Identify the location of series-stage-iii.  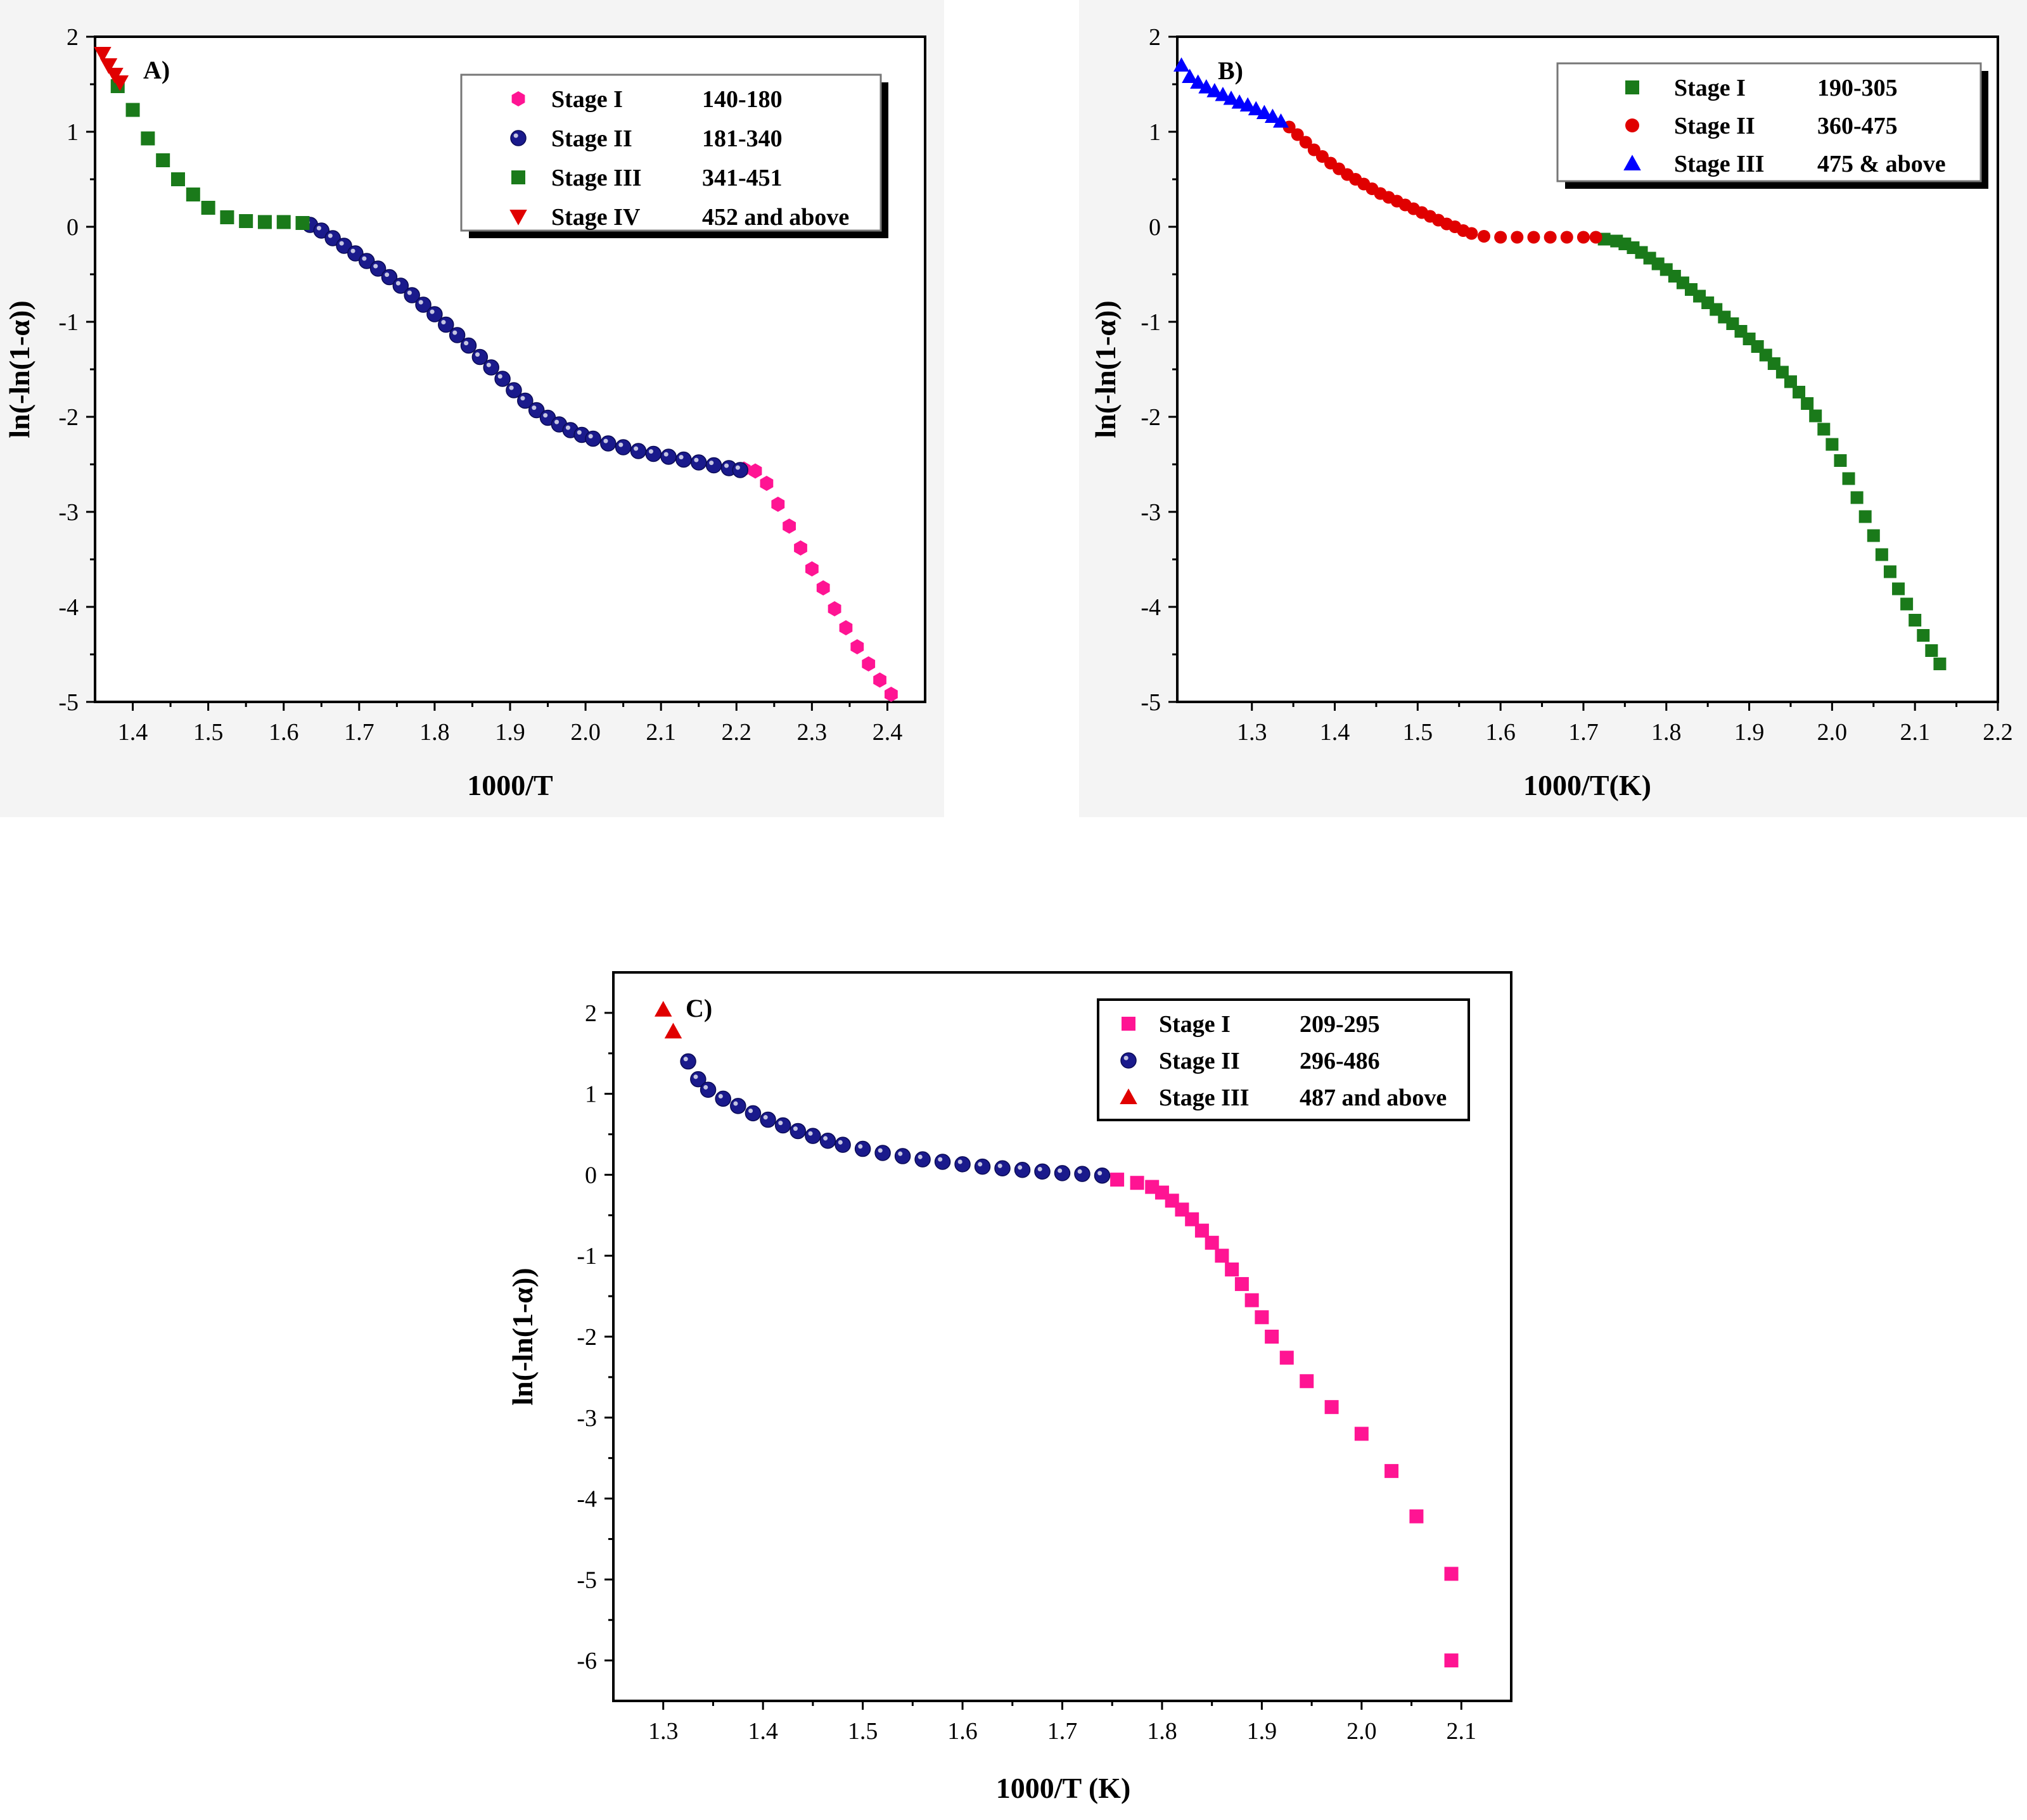
(668, 1020).